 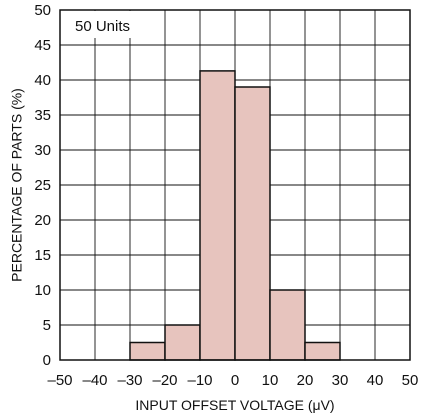 I want to click on x-tick-label: –20, so click(x=164, y=380).